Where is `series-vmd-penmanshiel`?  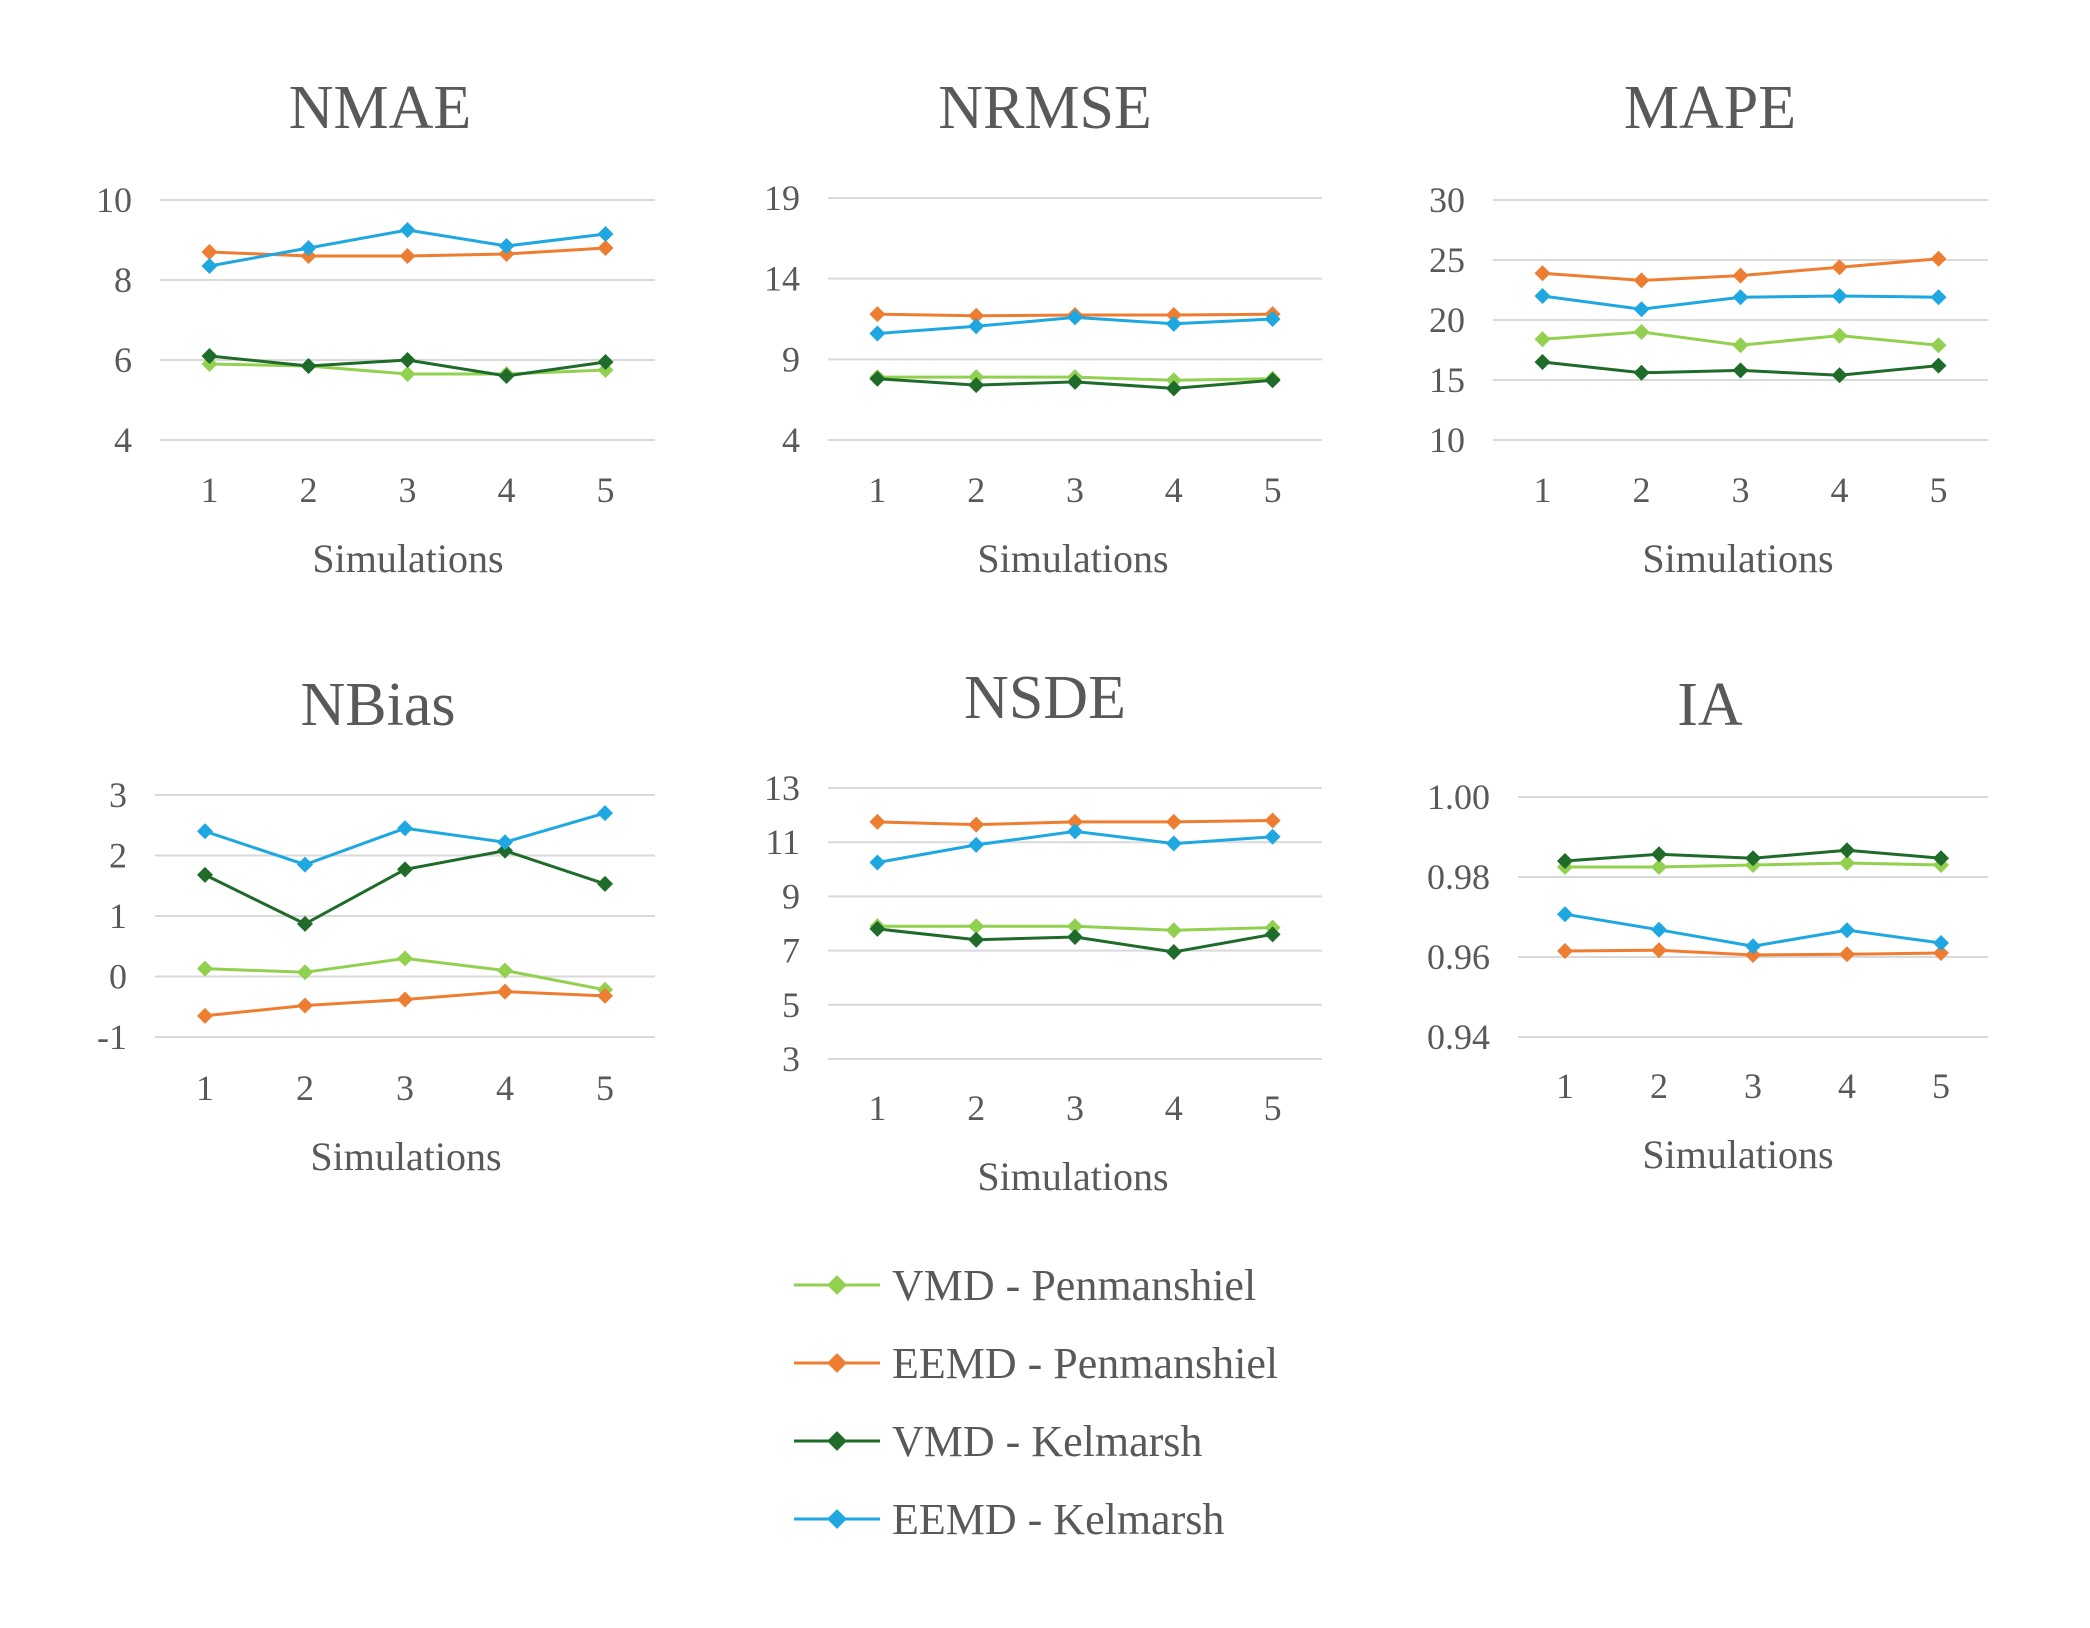 series-vmd-penmanshiel is located at coordinates (1740, 339).